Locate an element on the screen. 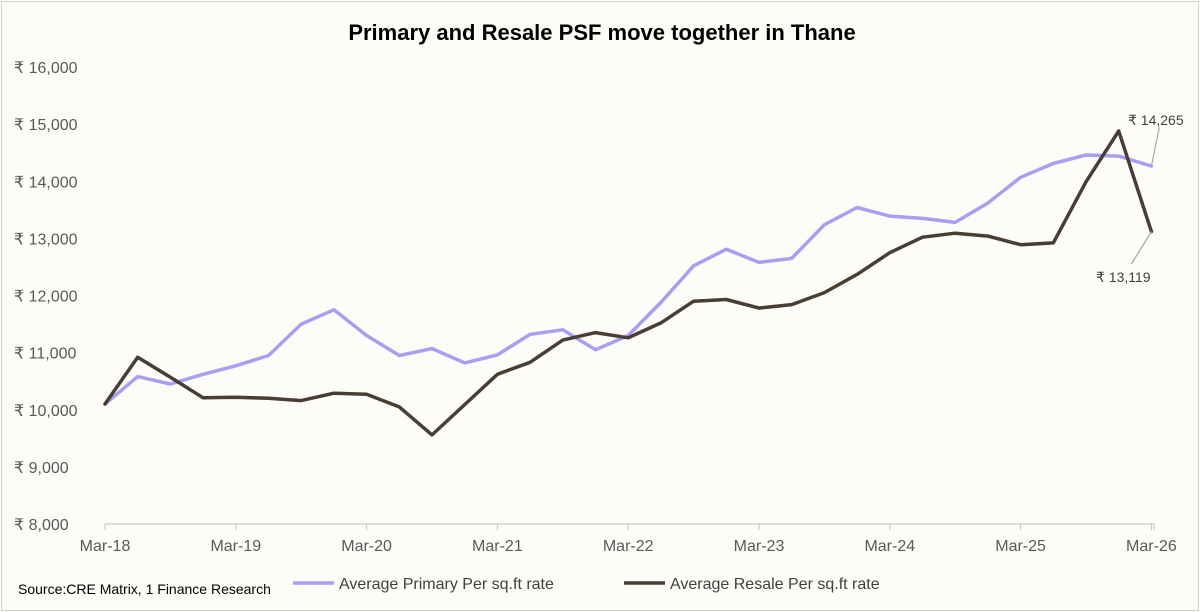  y-tick-label: ₹ 12,000 is located at coordinates (46, 297).